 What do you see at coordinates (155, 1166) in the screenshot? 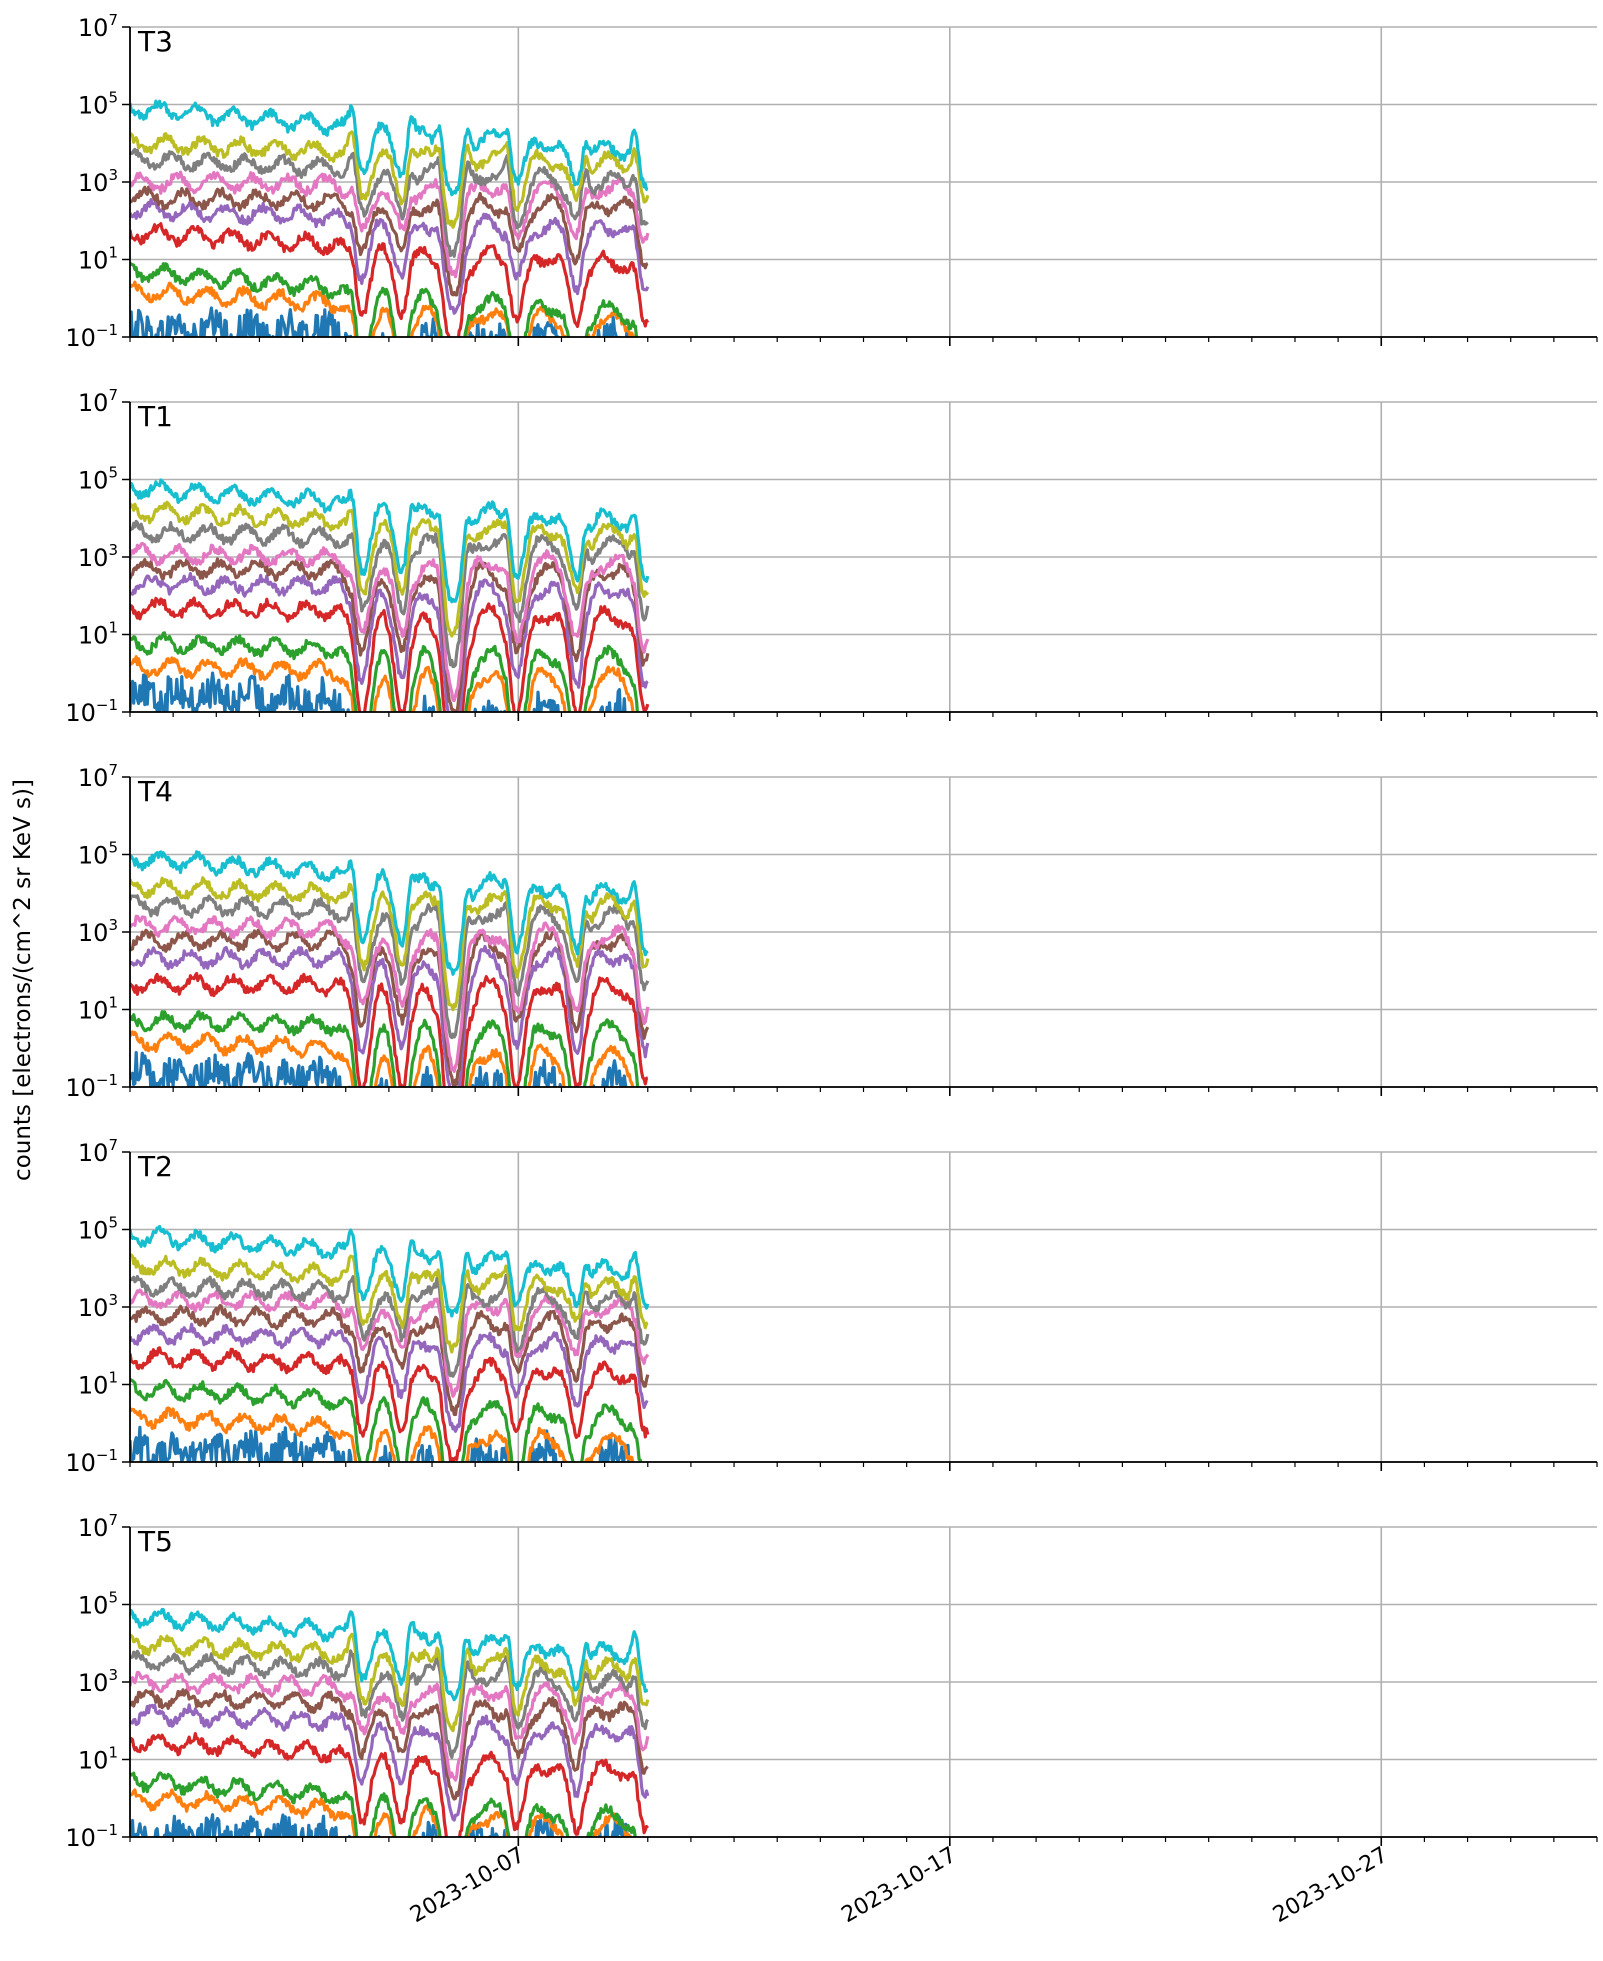
I see `panel-title: T2` at bounding box center [155, 1166].